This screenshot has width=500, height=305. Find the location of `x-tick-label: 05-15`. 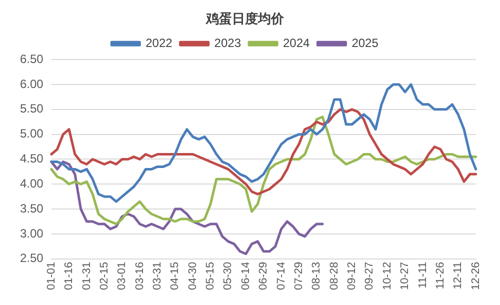

x-tick-label: 05-15 is located at coordinates (210, 276).